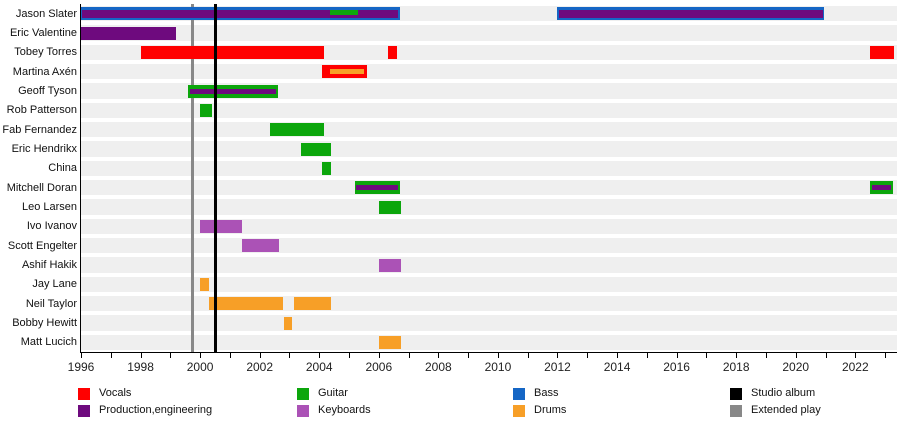  Describe the element at coordinates (43, 33) in the screenshot. I see `member-name: Eric Valentine` at that location.